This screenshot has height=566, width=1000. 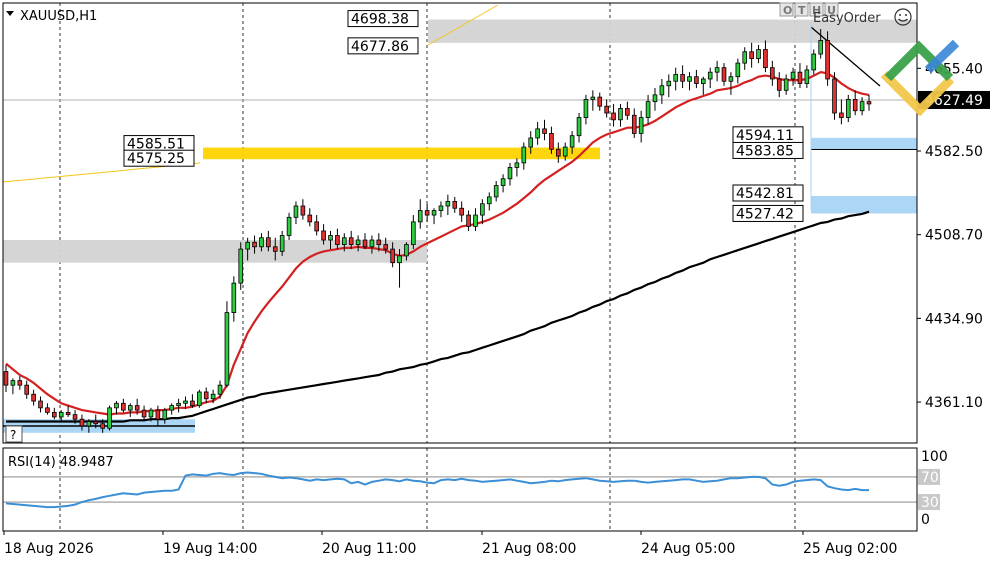 I want to click on smiley-icon, so click(x=903, y=17).